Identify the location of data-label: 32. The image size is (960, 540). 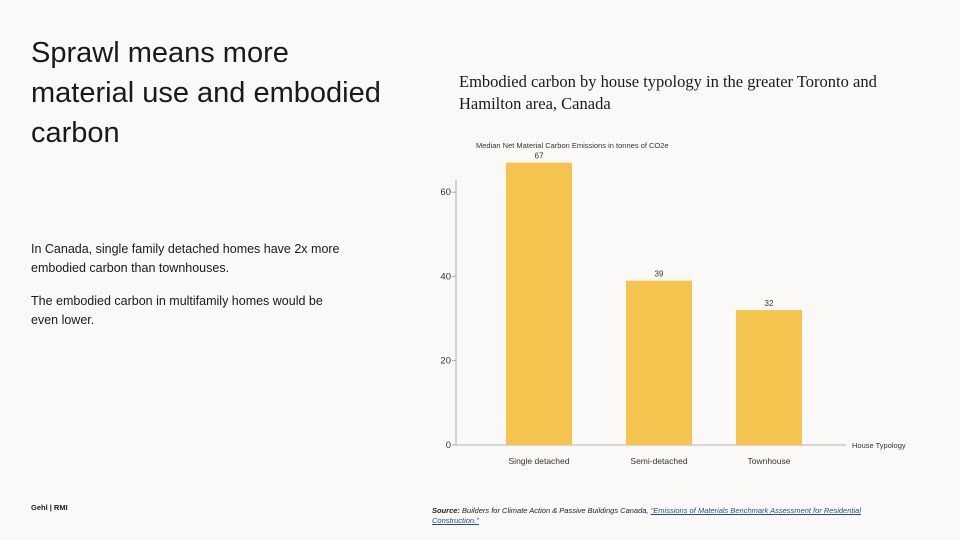
(769, 303).